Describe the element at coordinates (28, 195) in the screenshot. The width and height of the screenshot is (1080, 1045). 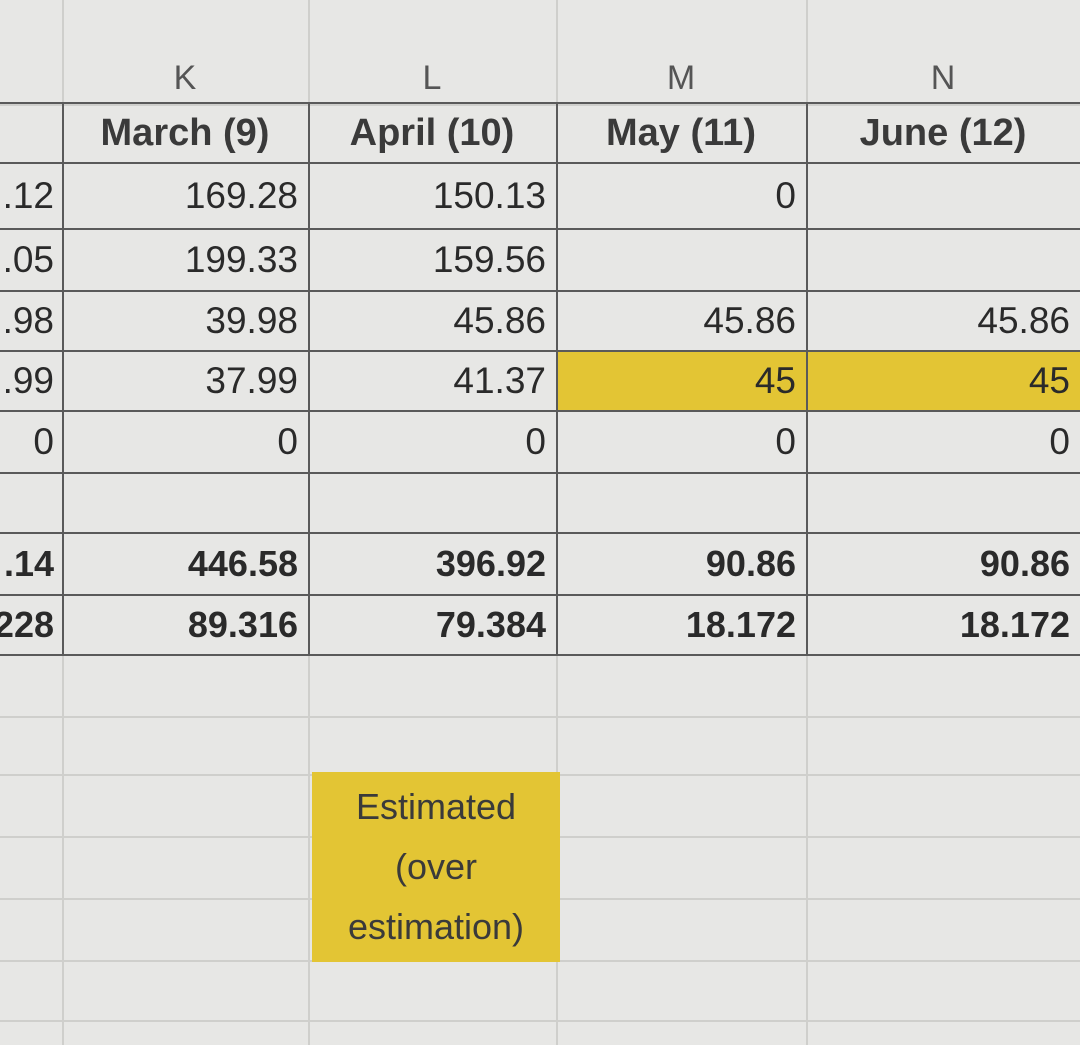
I see `partial-cell: .12` at that location.